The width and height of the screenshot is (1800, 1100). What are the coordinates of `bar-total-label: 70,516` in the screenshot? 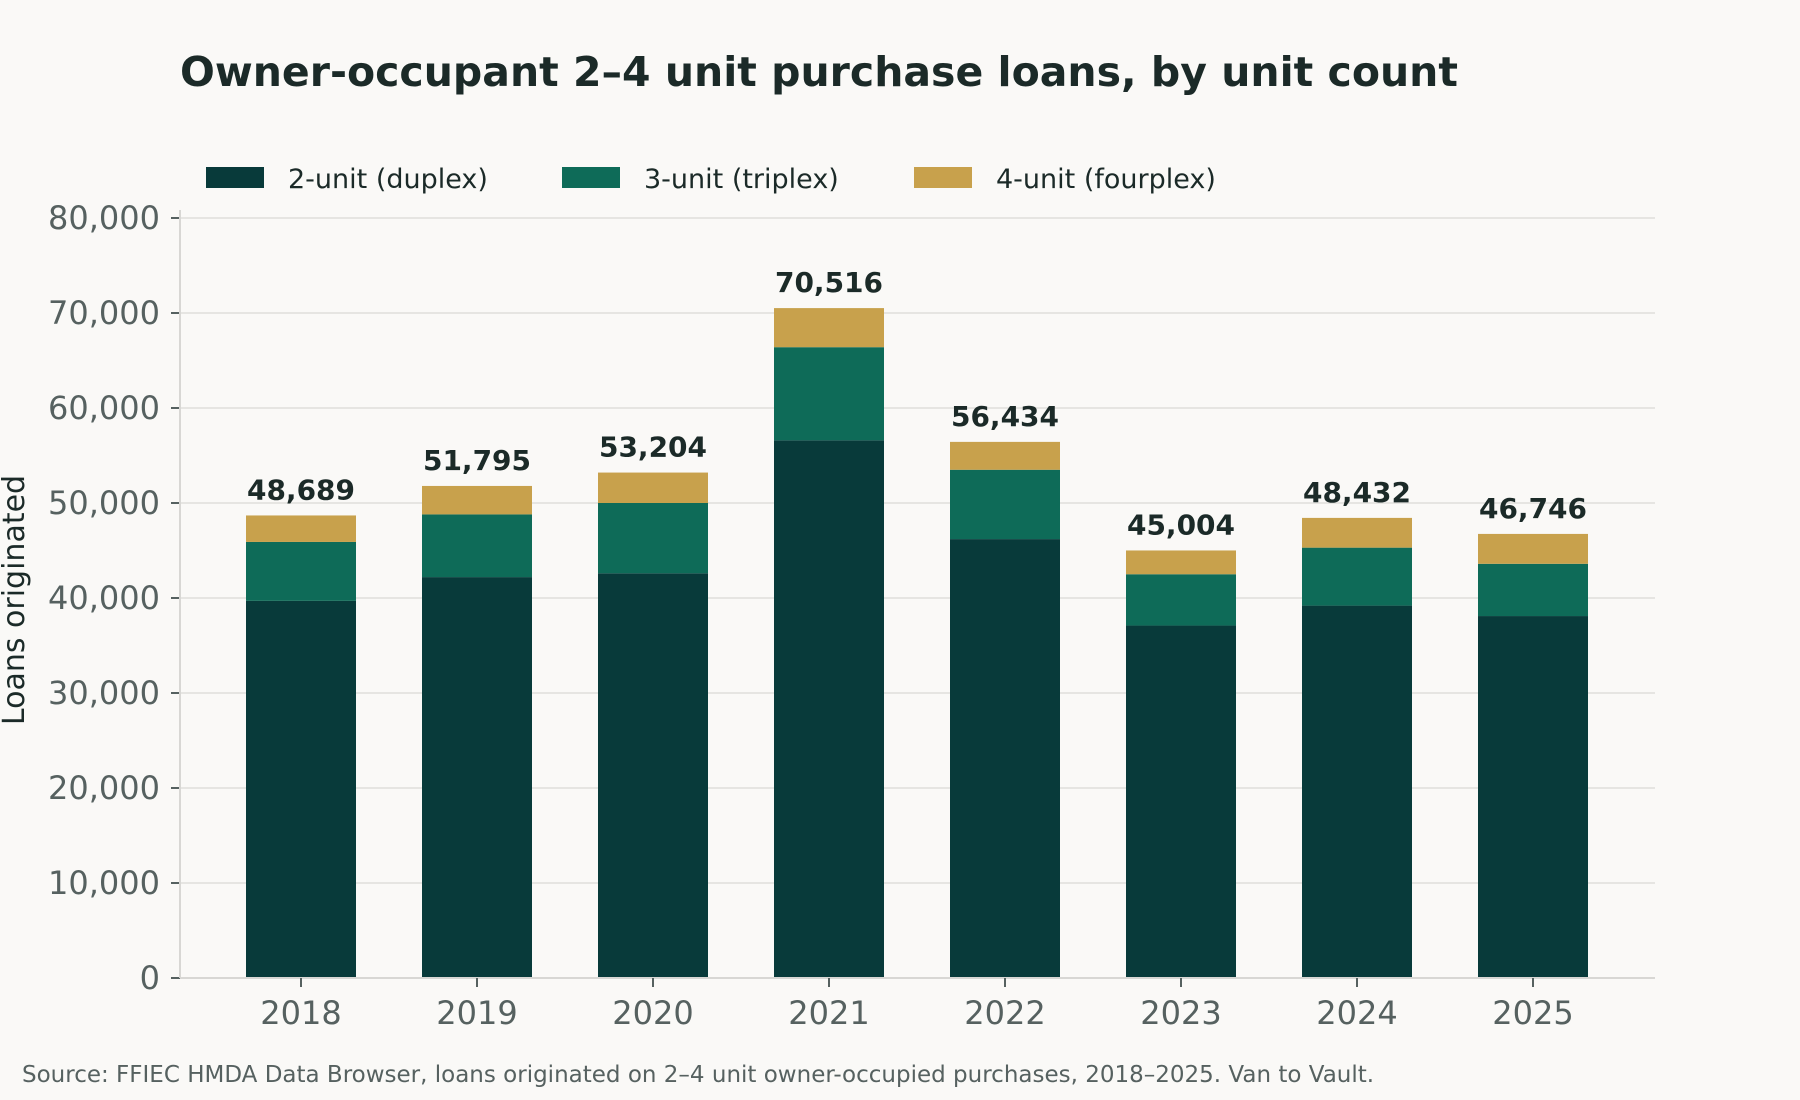 It's located at (829, 282).